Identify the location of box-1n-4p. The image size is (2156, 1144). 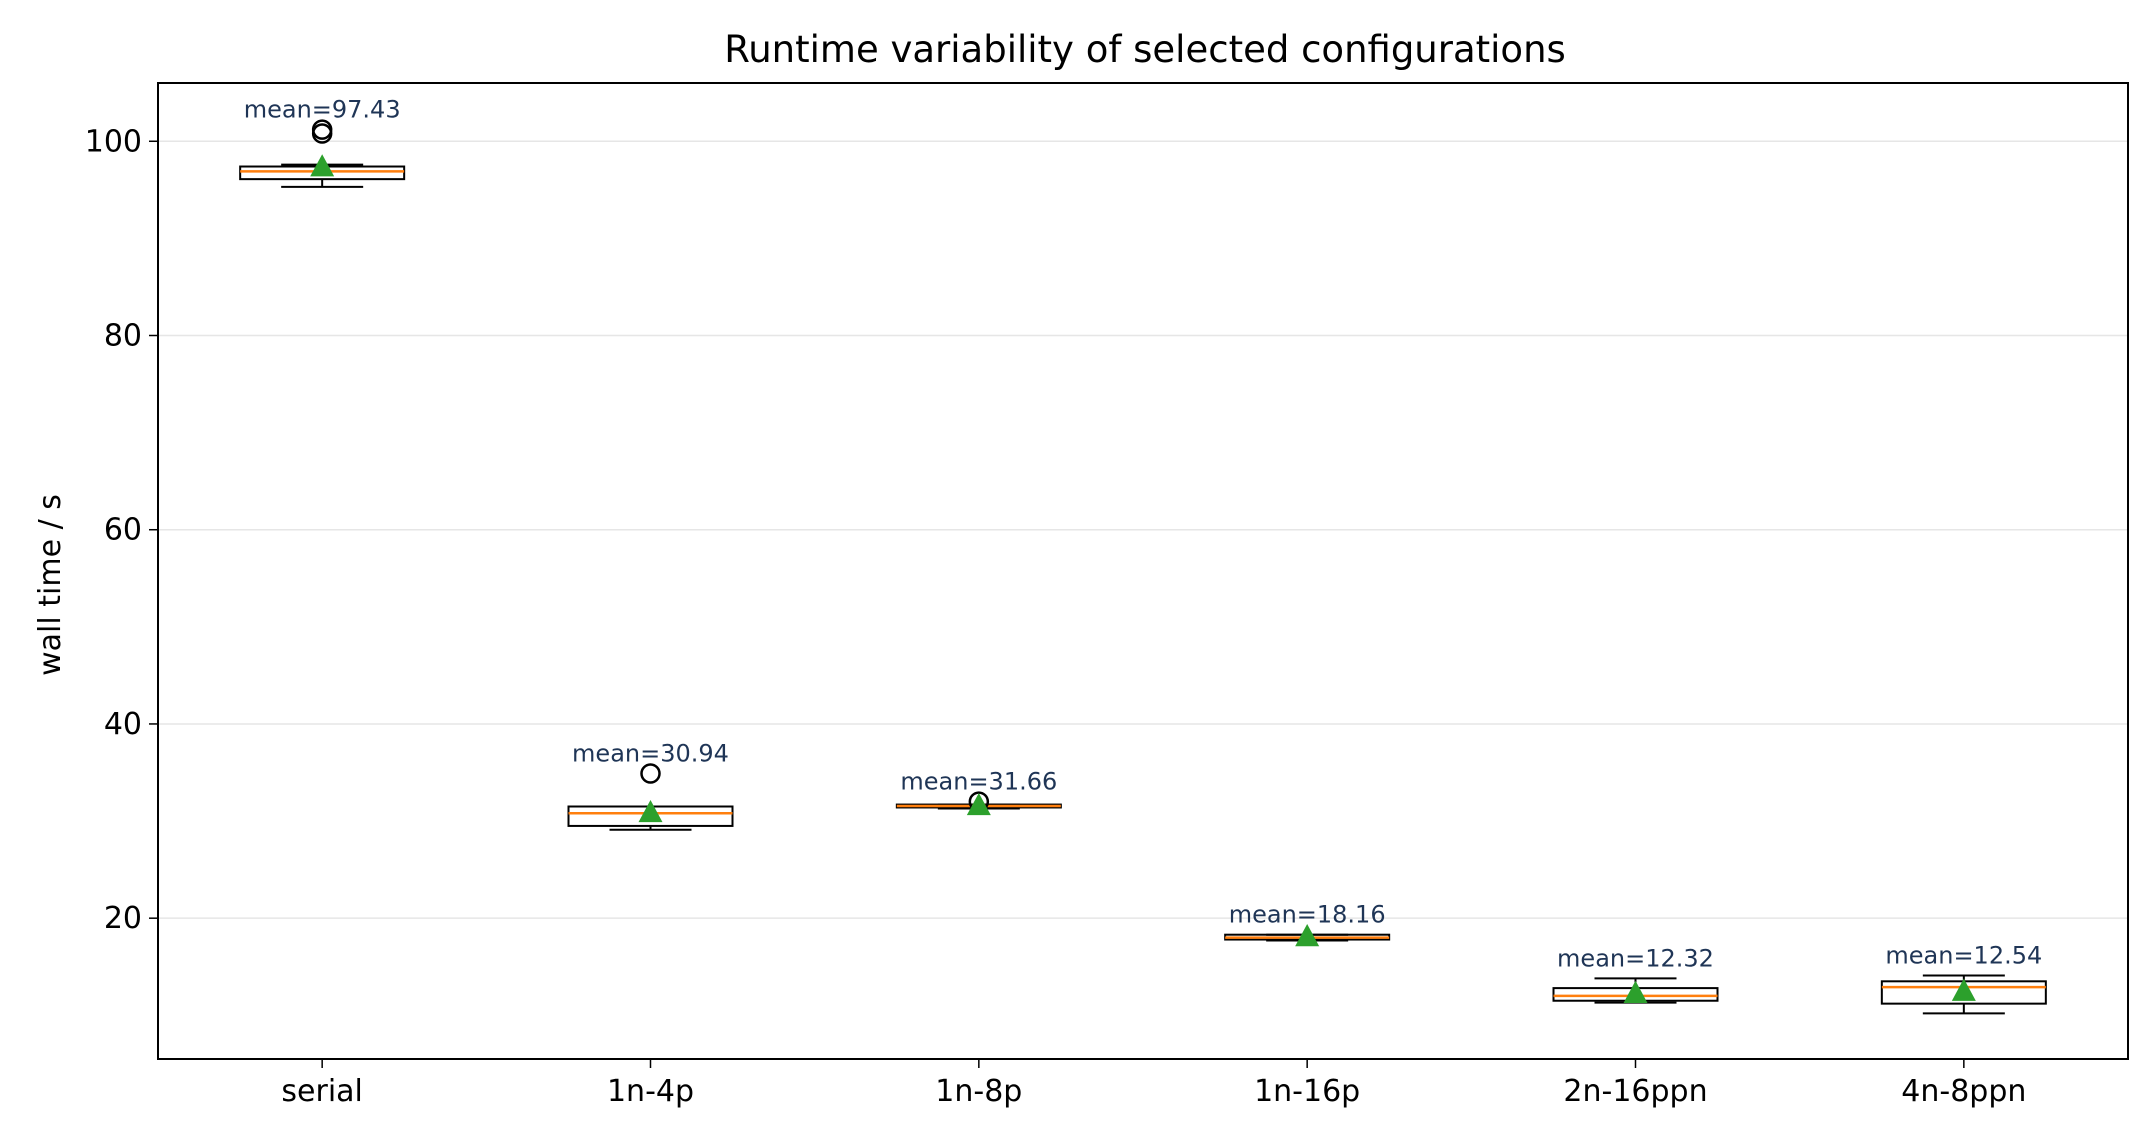
(650, 797).